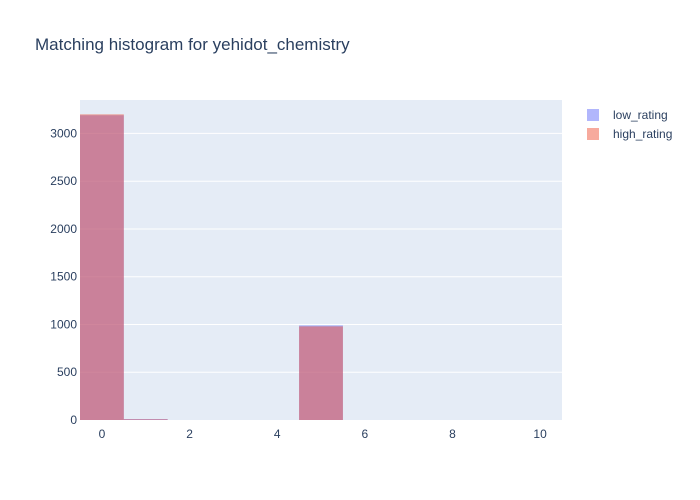 The image size is (700, 500). Describe the element at coordinates (63, 324) in the screenshot. I see `y-tick-label: 1000` at that location.